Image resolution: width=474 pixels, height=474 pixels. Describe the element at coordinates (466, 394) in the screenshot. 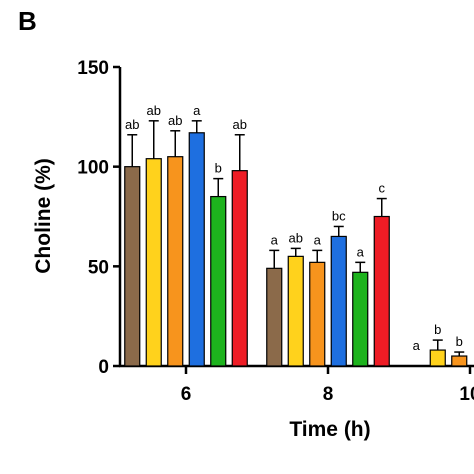

I see `x-tick-label: 10` at that location.